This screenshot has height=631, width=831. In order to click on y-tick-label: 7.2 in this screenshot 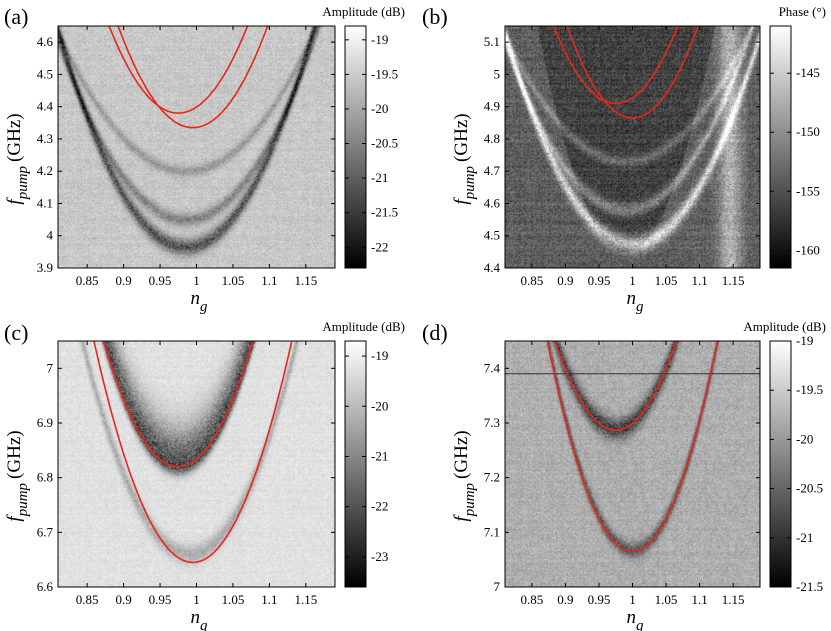, I will do `click(492, 477)`.